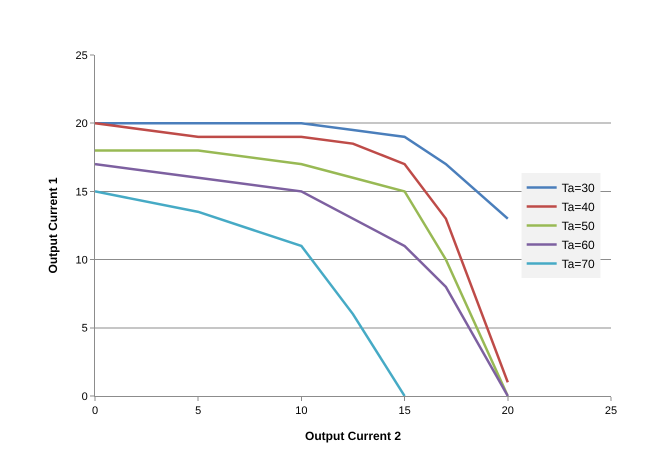 The width and height of the screenshot is (653, 453). What do you see at coordinates (82, 192) in the screenshot?
I see `y-tick-label: 15` at bounding box center [82, 192].